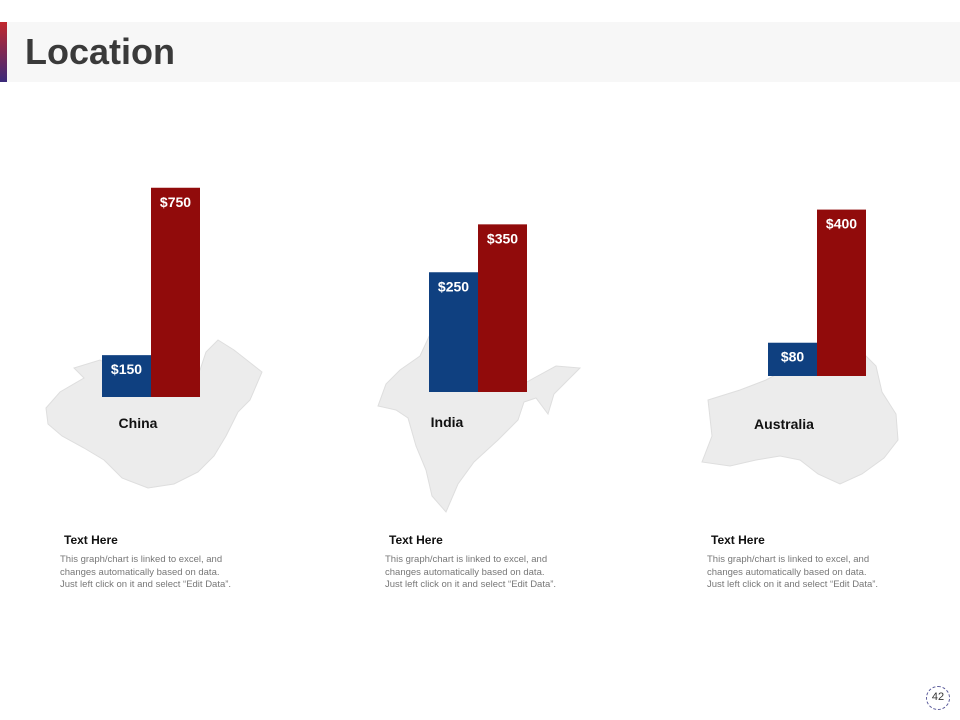  What do you see at coordinates (810, 320) in the screenshot?
I see `chart-australia: $80 $400 Australia` at bounding box center [810, 320].